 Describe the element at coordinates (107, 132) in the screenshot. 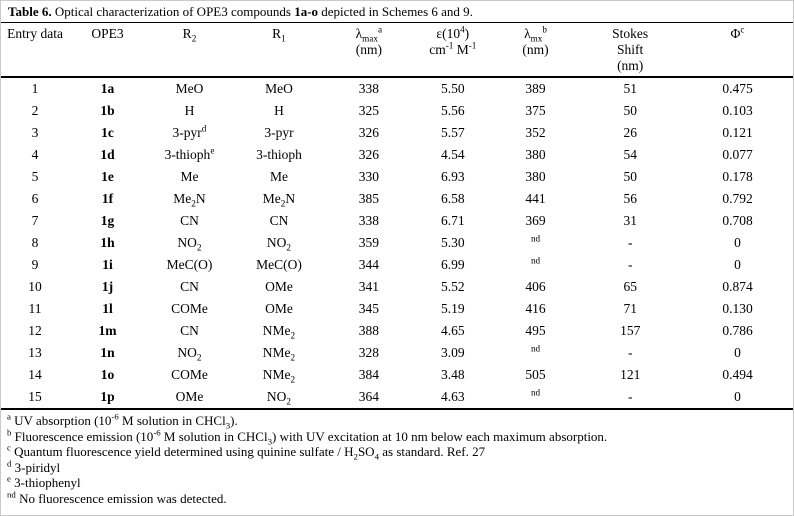

I see `table-cell: 1c` at that location.